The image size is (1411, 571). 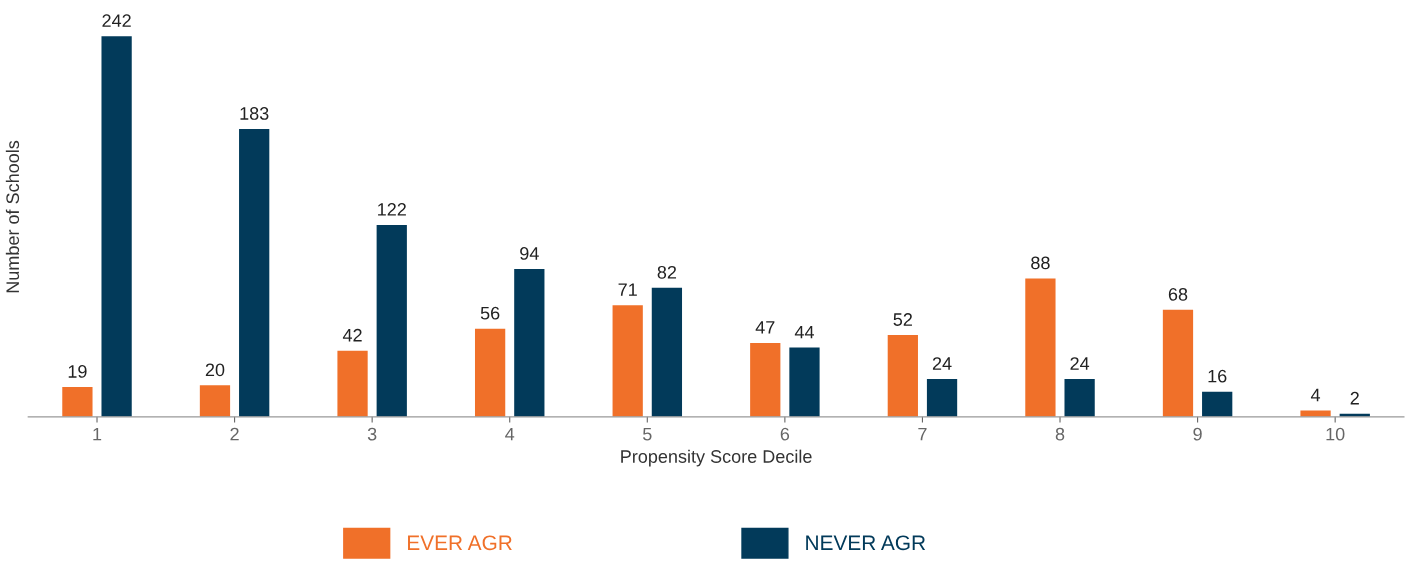 I want to click on data-label: 56, so click(x=490, y=313).